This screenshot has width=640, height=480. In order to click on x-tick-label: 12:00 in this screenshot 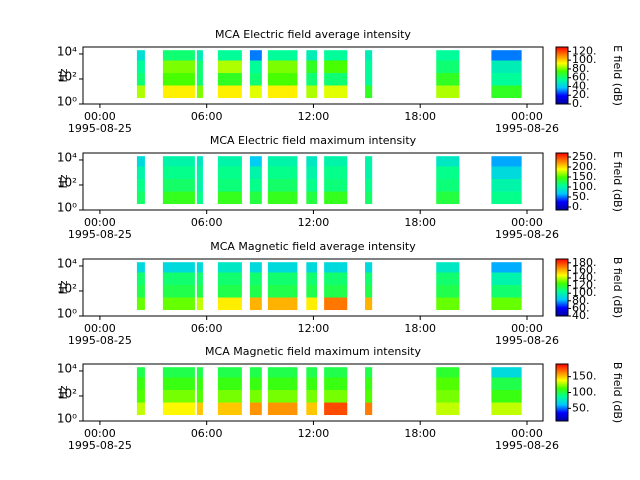, I will do `click(314, 328)`.